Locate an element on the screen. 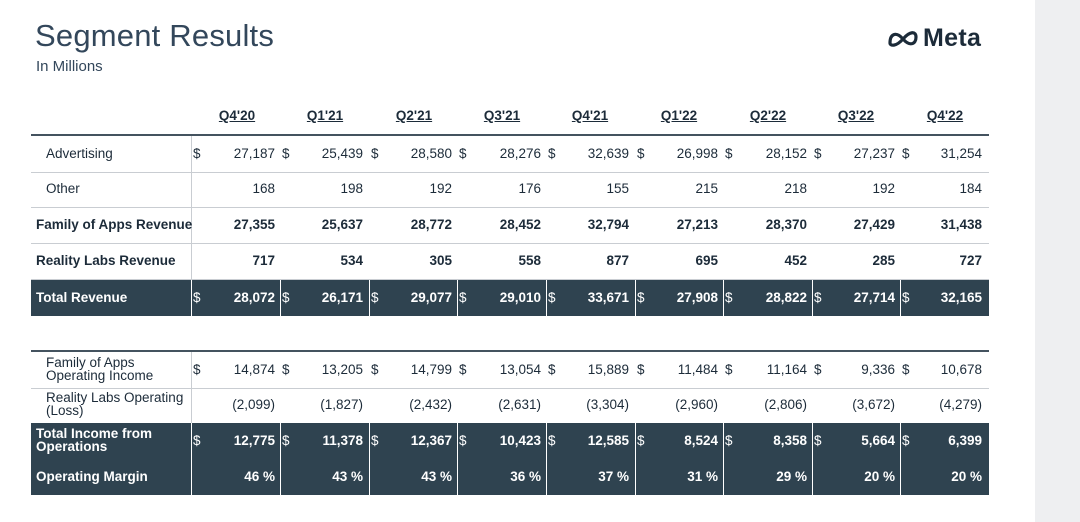 The width and height of the screenshot is (1080, 522). value-cell: (2,631) is located at coordinates (519, 404).